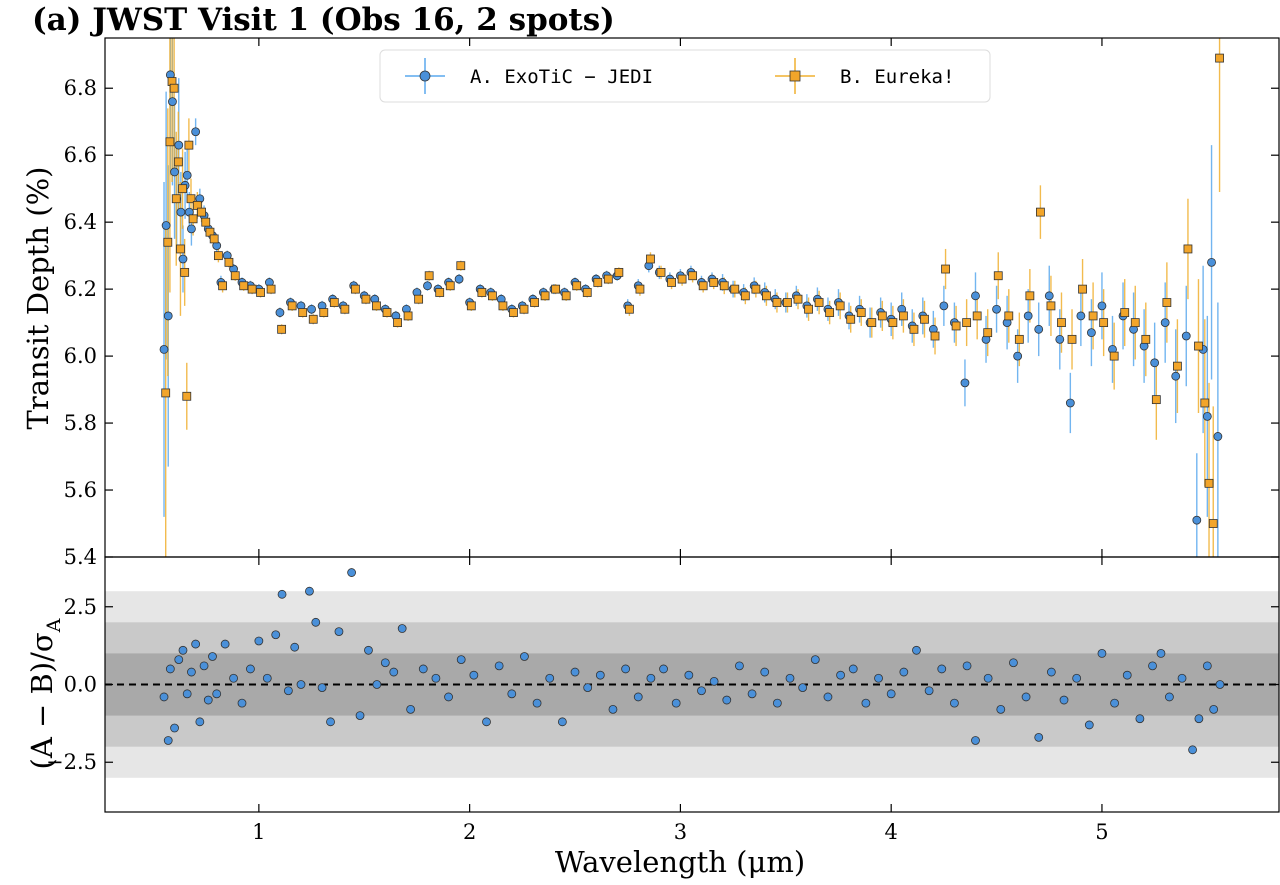 This screenshot has height=885, width=1280. Describe the element at coordinates (258, 832) in the screenshot. I see `x-tick-label: 1` at that location.